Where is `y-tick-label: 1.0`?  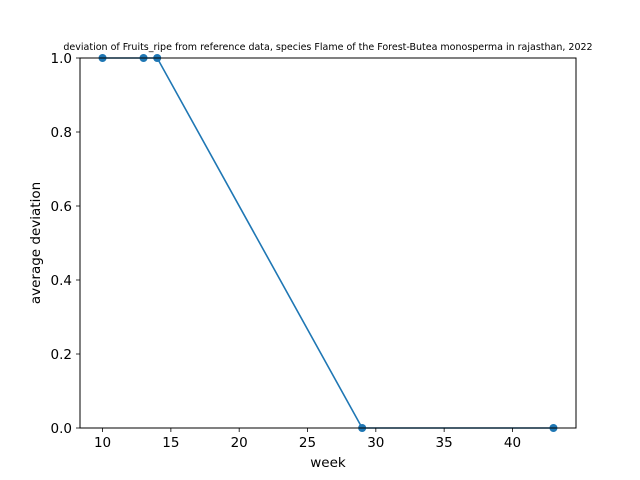 y-tick-label: 1.0 is located at coordinates (61, 59).